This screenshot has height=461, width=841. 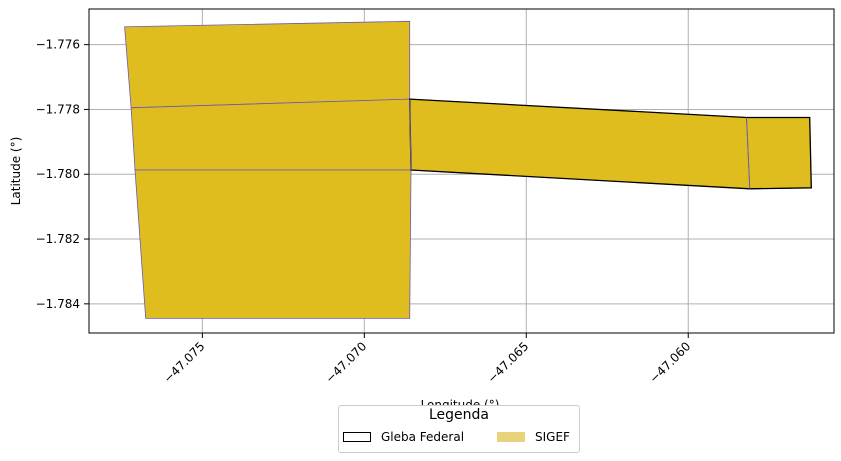 What do you see at coordinates (58, 174) in the screenshot?
I see `y-tick-label-2: −1.780` at bounding box center [58, 174].